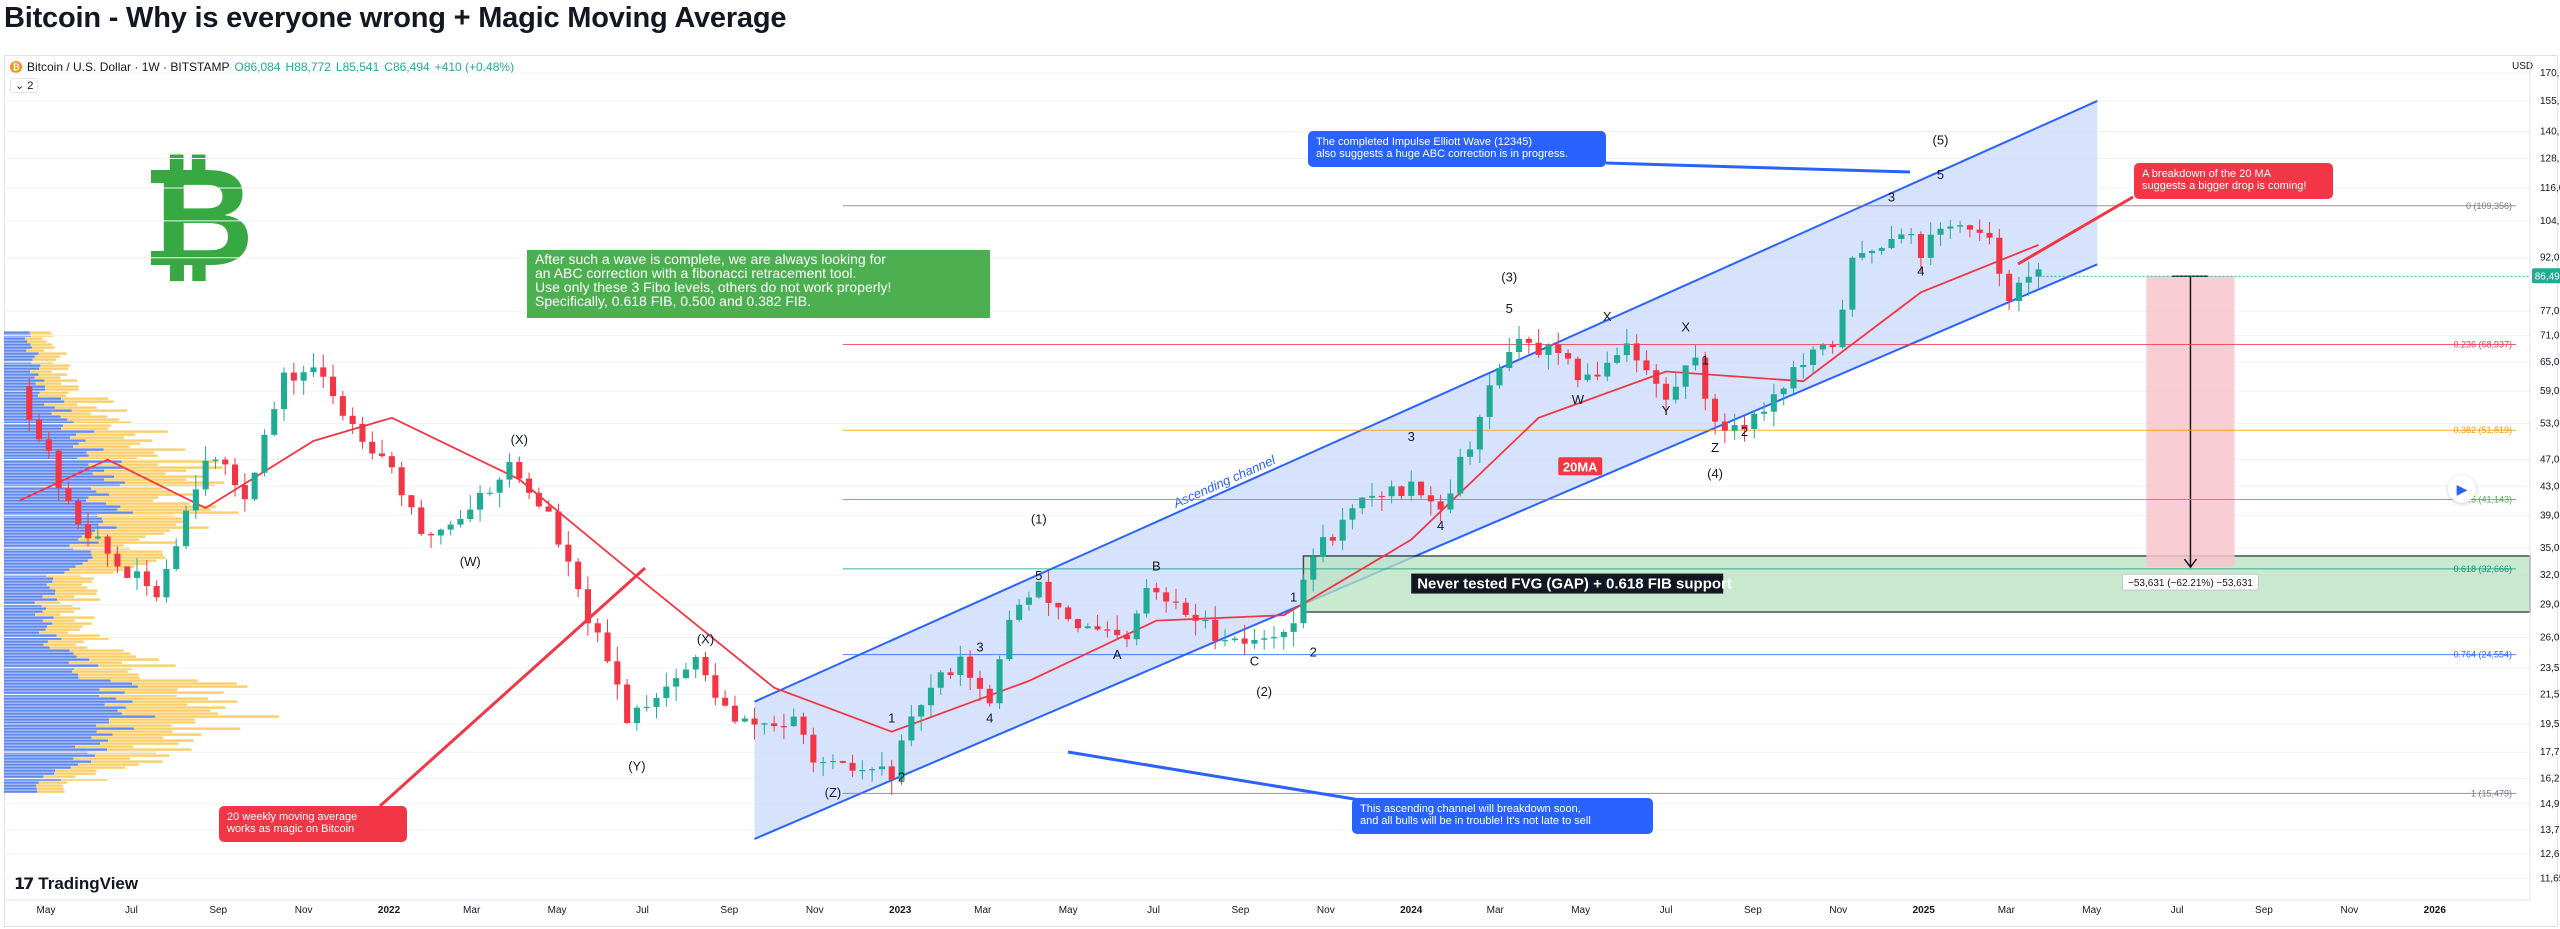 The height and width of the screenshot is (929, 2560). What do you see at coordinates (2190, 583) in the screenshot?
I see `projection-label: −53,631 (−62.21%) −53,631` at bounding box center [2190, 583].